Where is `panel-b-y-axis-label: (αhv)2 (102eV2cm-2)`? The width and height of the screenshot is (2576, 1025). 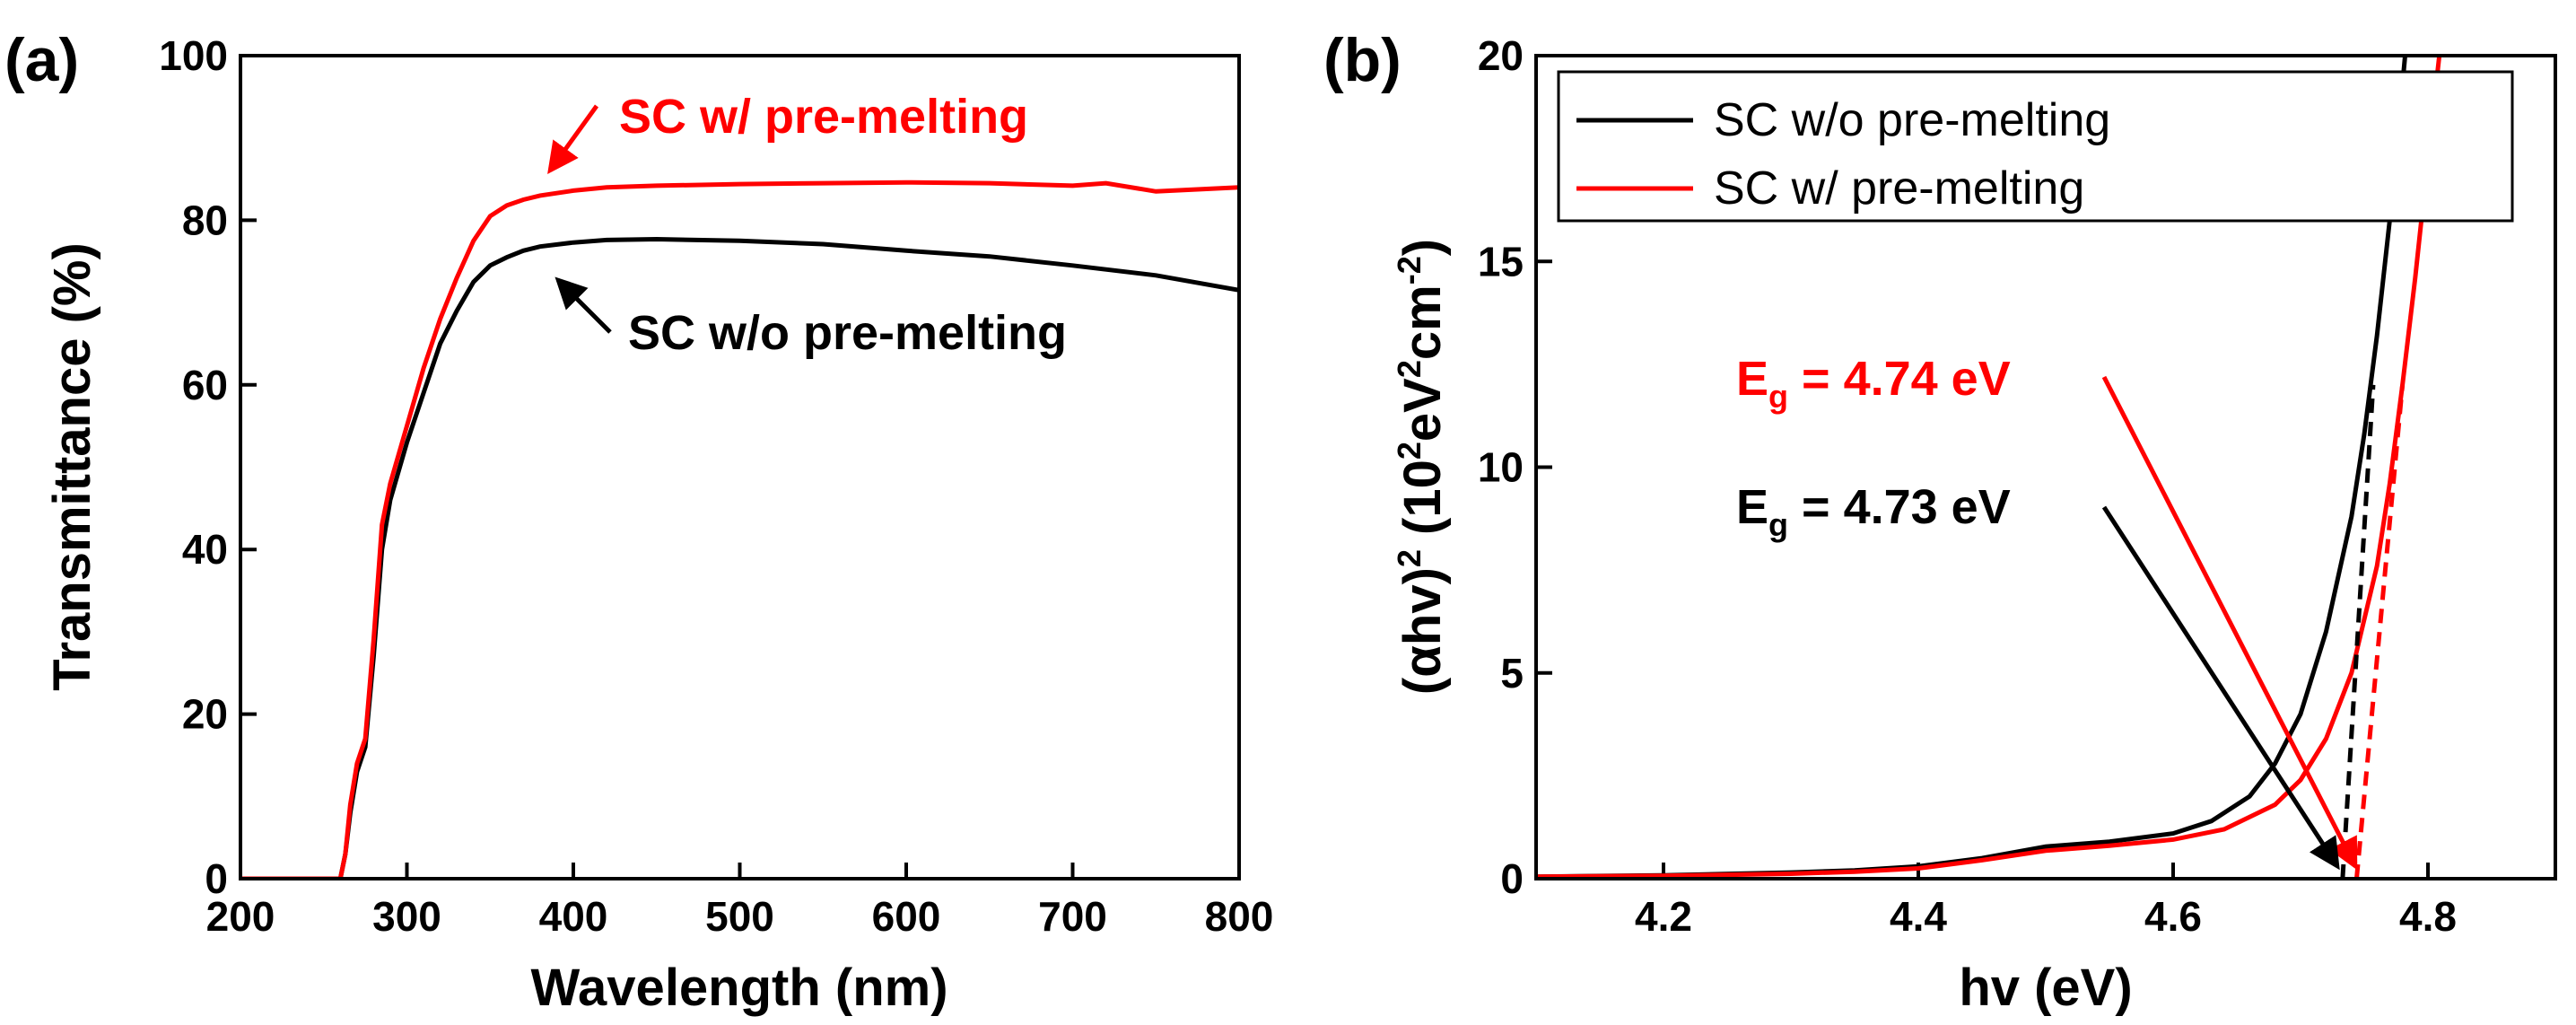 panel-b-y-axis-label: (αhv)2 (102eV2cm-2) is located at coordinates (1422, 467).